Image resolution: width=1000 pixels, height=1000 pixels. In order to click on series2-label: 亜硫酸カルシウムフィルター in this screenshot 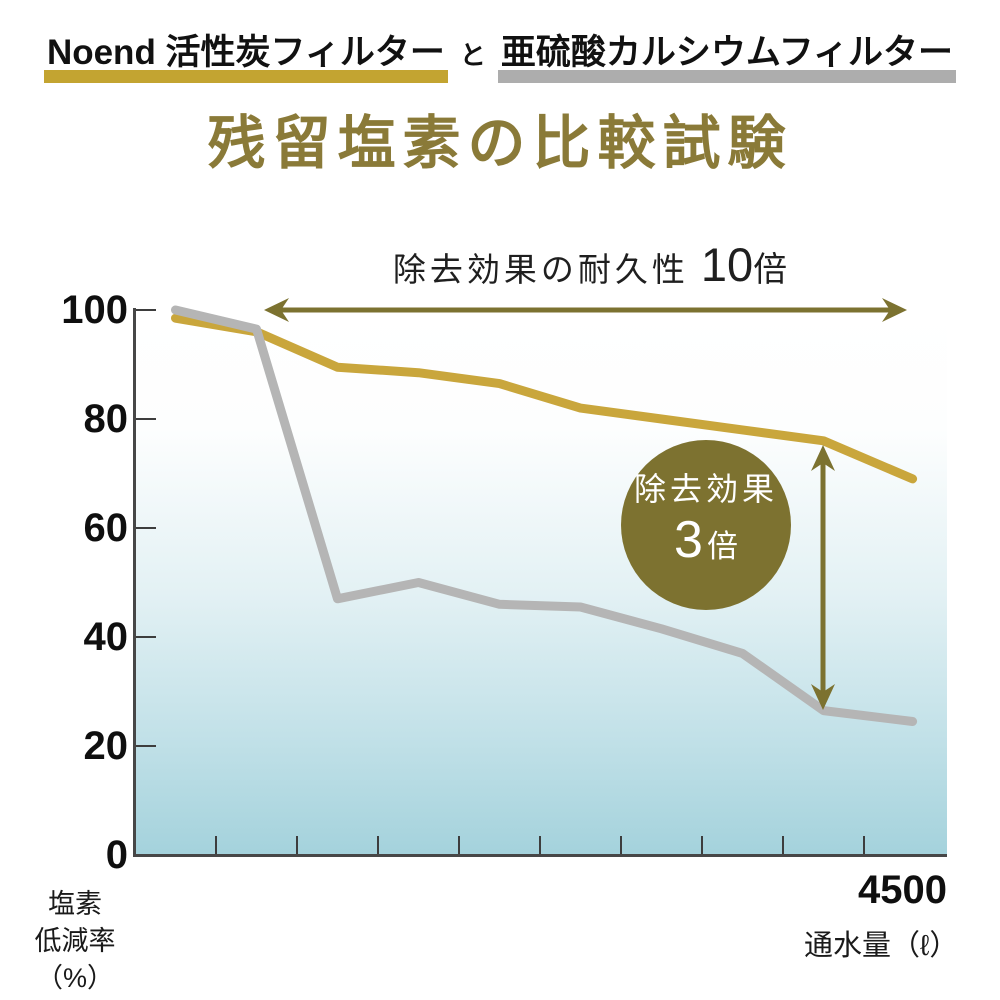, I will do `click(727, 56)`.